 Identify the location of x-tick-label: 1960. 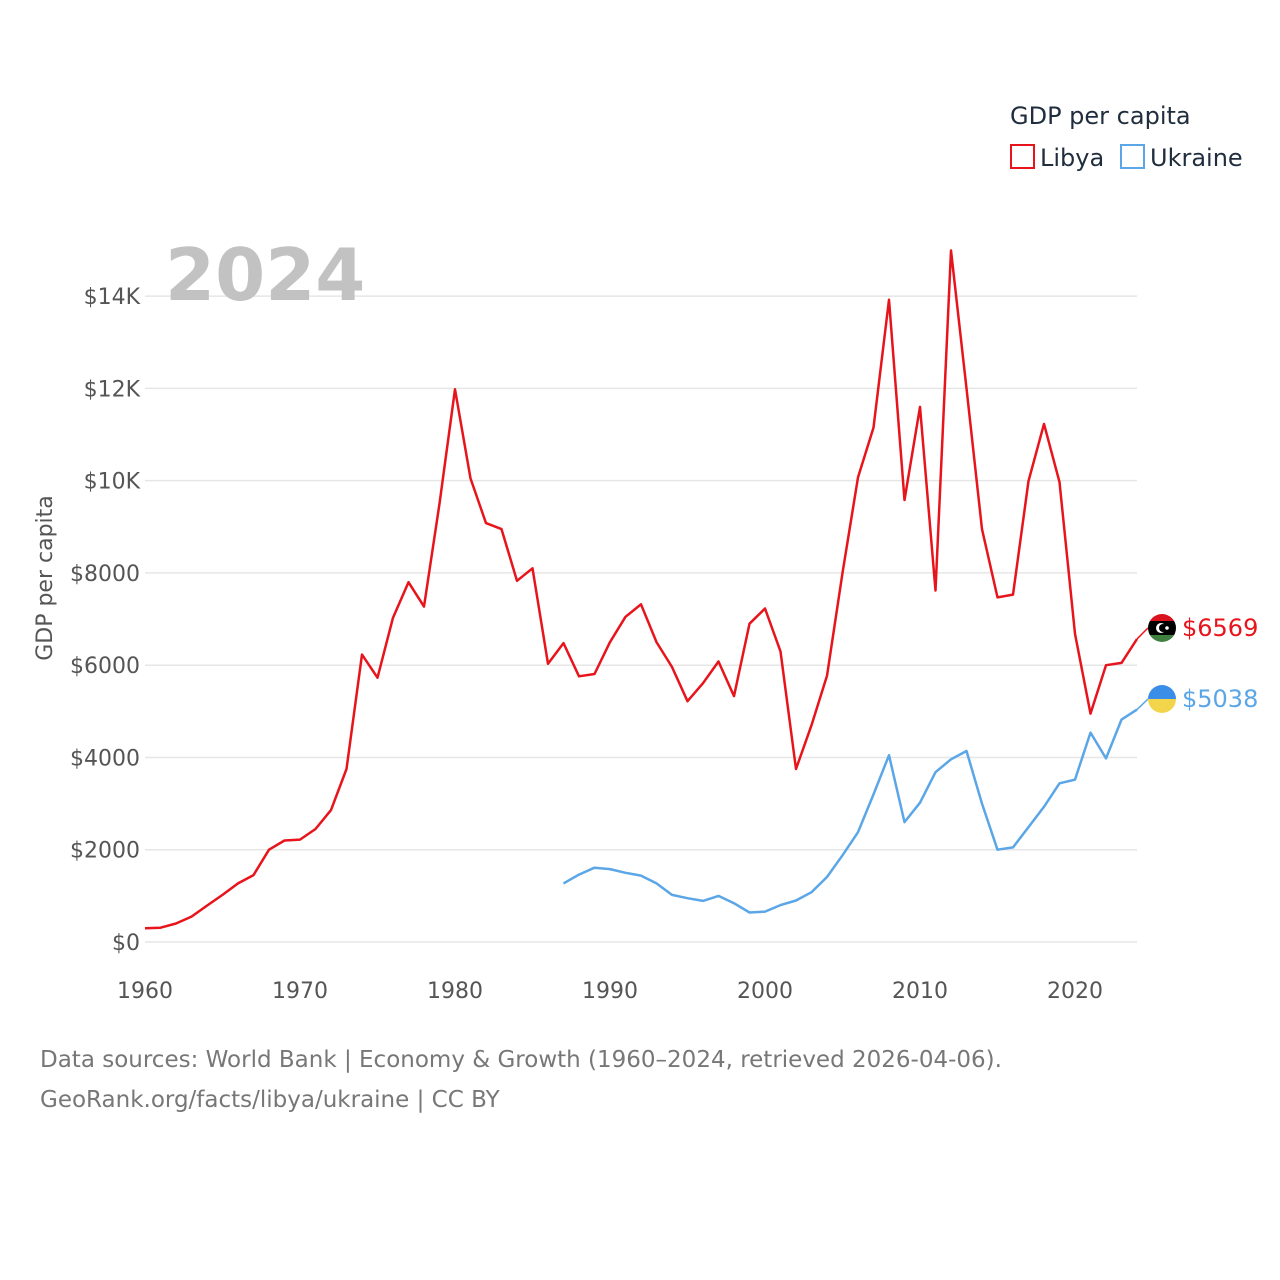
(145, 991).